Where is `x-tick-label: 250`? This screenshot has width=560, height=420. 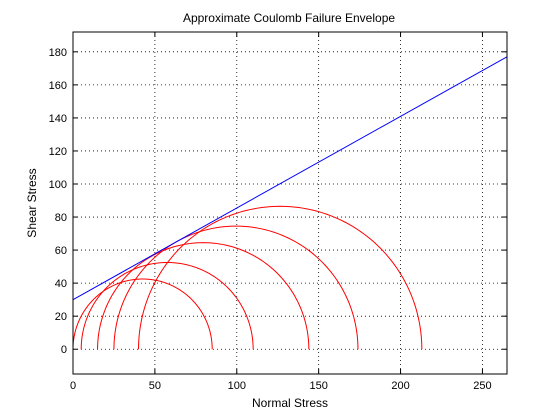
x-tick-label: 250 is located at coordinates (482, 386).